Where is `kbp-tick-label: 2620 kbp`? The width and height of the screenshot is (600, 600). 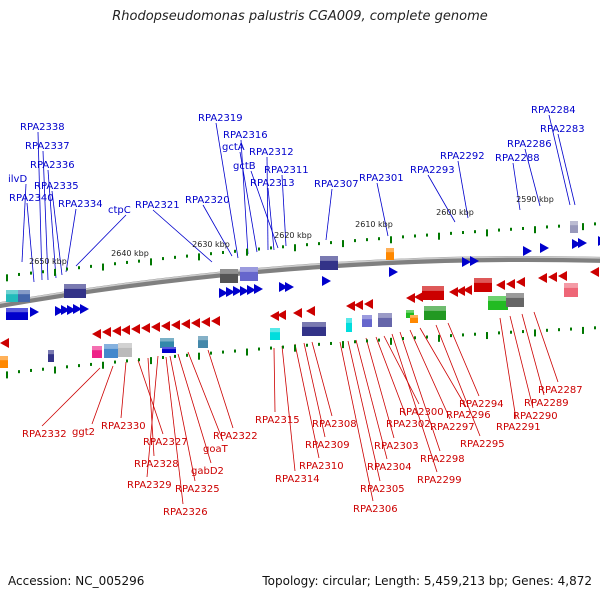
kbp-tick-label: 2620 kbp is located at coordinates (293, 235).